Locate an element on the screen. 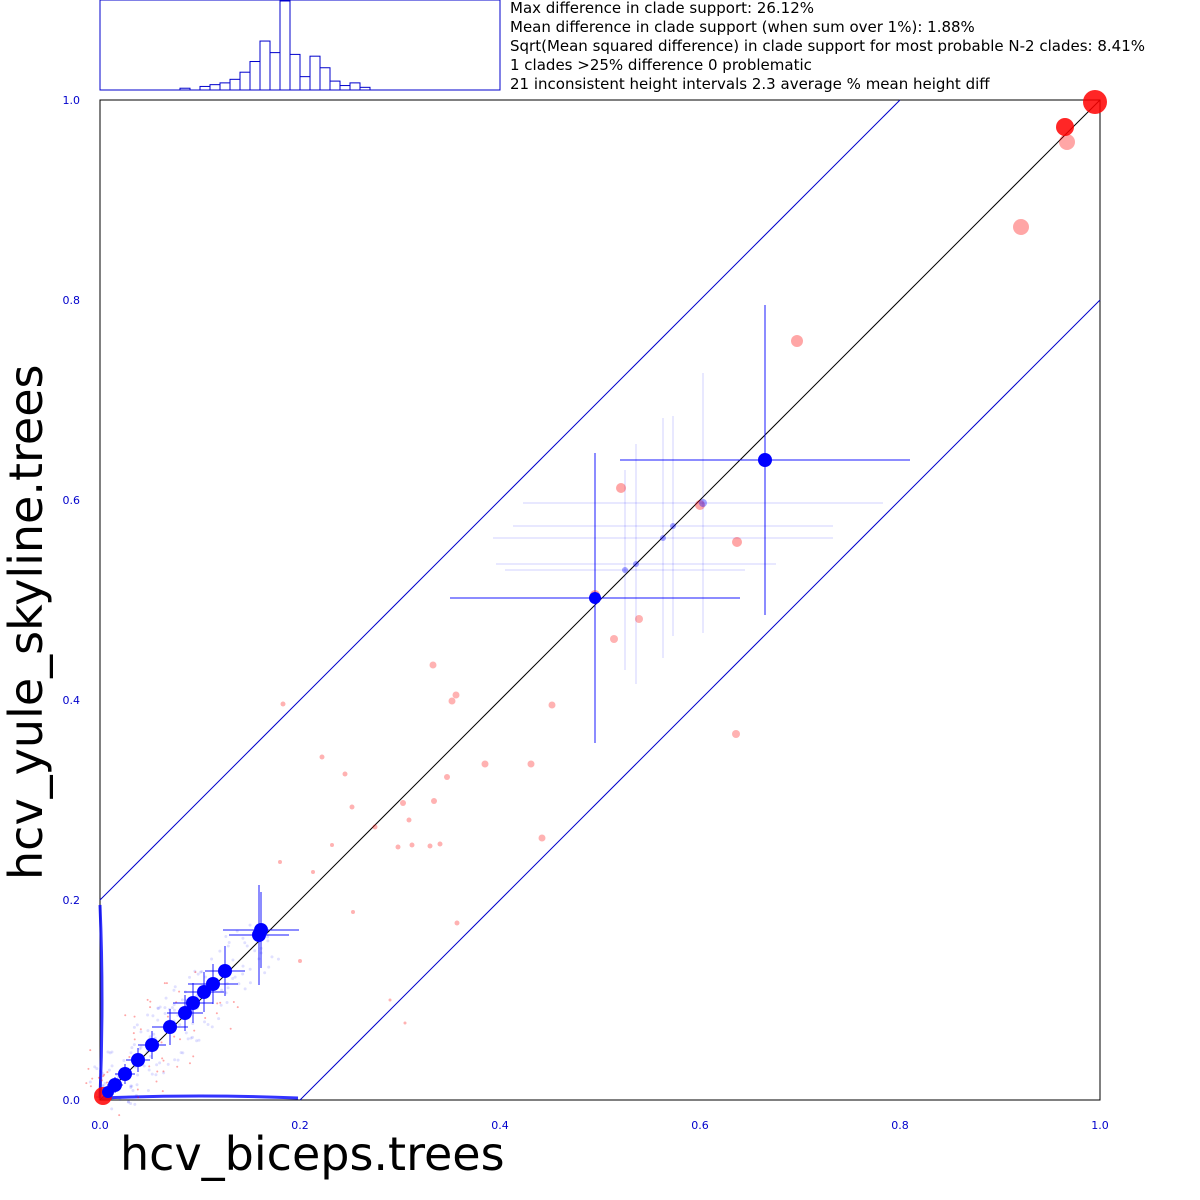  y-axis-title: hcv_yule_skyline.trees is located at coordinates (26, 622).